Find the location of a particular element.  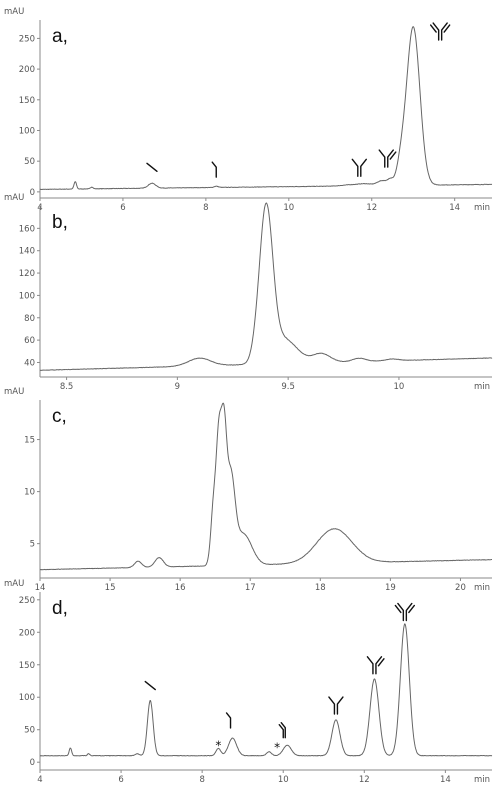

x-tick-label: 17 is located at coordinates (250, 588).